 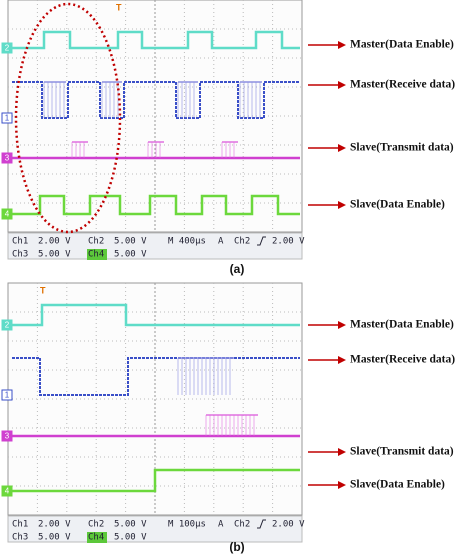 What do you see at coordinates (187, 242) in the screenshot?
I see `readout-text: M 400µs` at bounding box center [187, 242].